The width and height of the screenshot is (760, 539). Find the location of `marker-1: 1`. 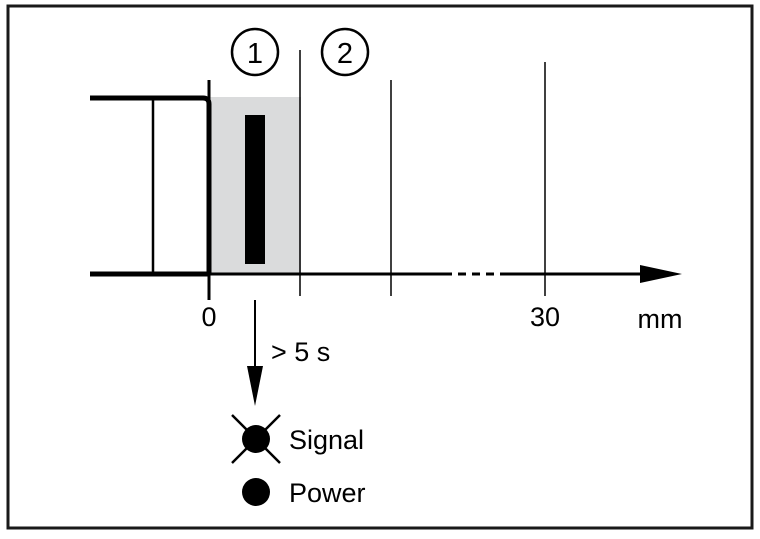

marker-1: 1 is located at coordinates (255, 52).